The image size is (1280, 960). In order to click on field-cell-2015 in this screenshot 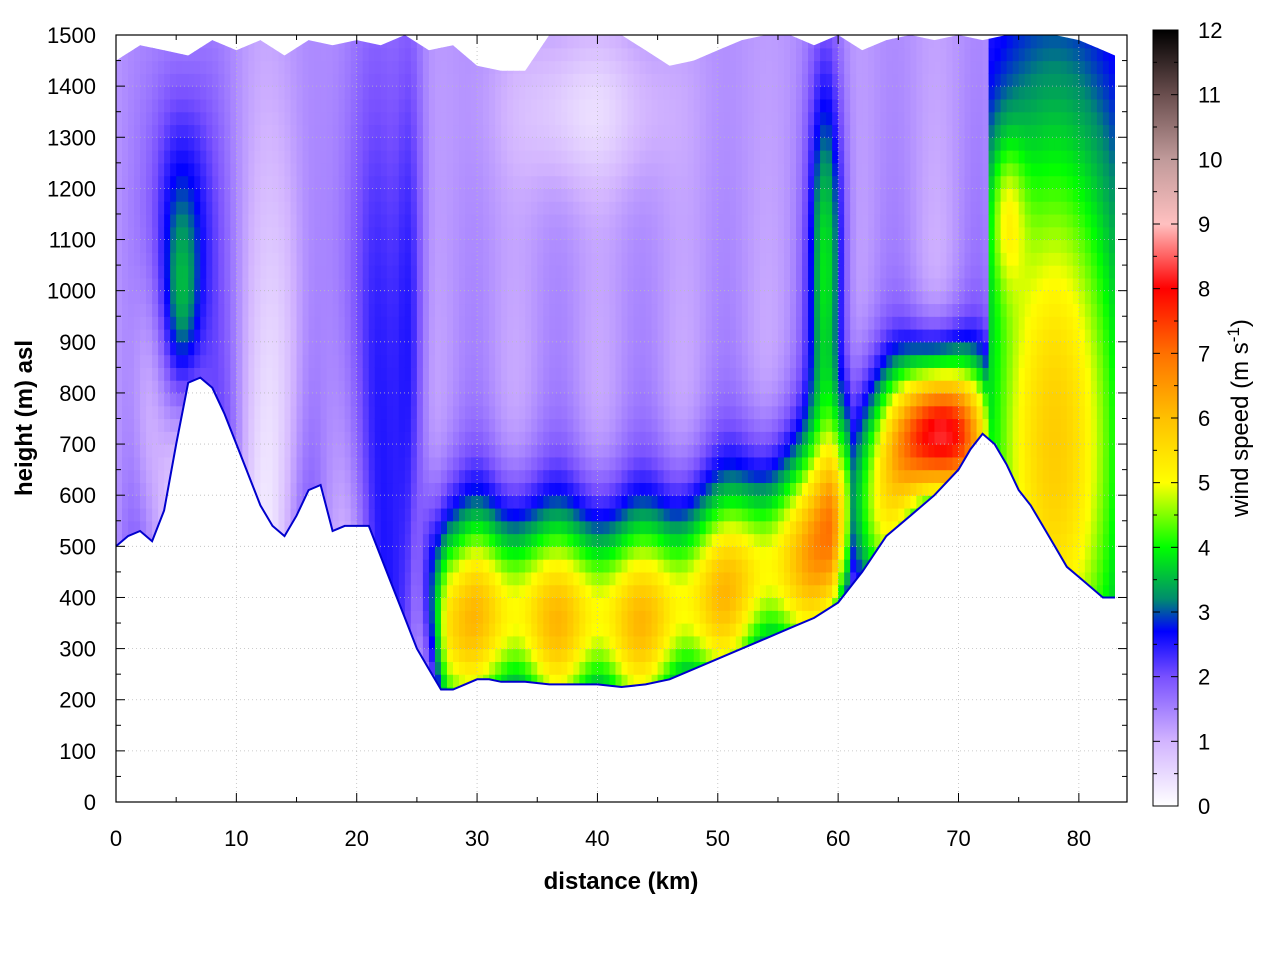, I will do `click(432, 144)`.